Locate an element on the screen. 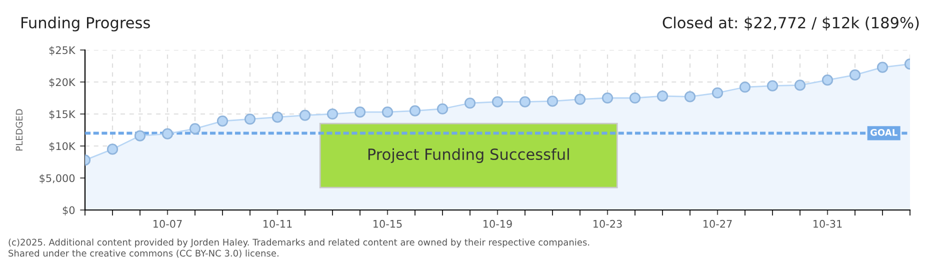 The height and width of the screenshot is (270, 940). x-tick-label: 10-07 is located at coordinates (168, 224).